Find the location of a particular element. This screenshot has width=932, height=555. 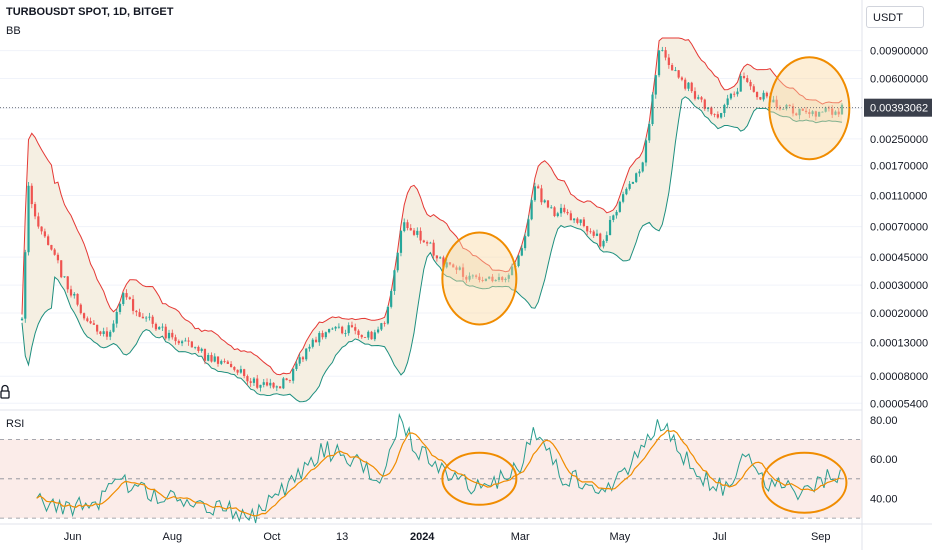

rsi-ma-line is located at coordinates (438, 473).